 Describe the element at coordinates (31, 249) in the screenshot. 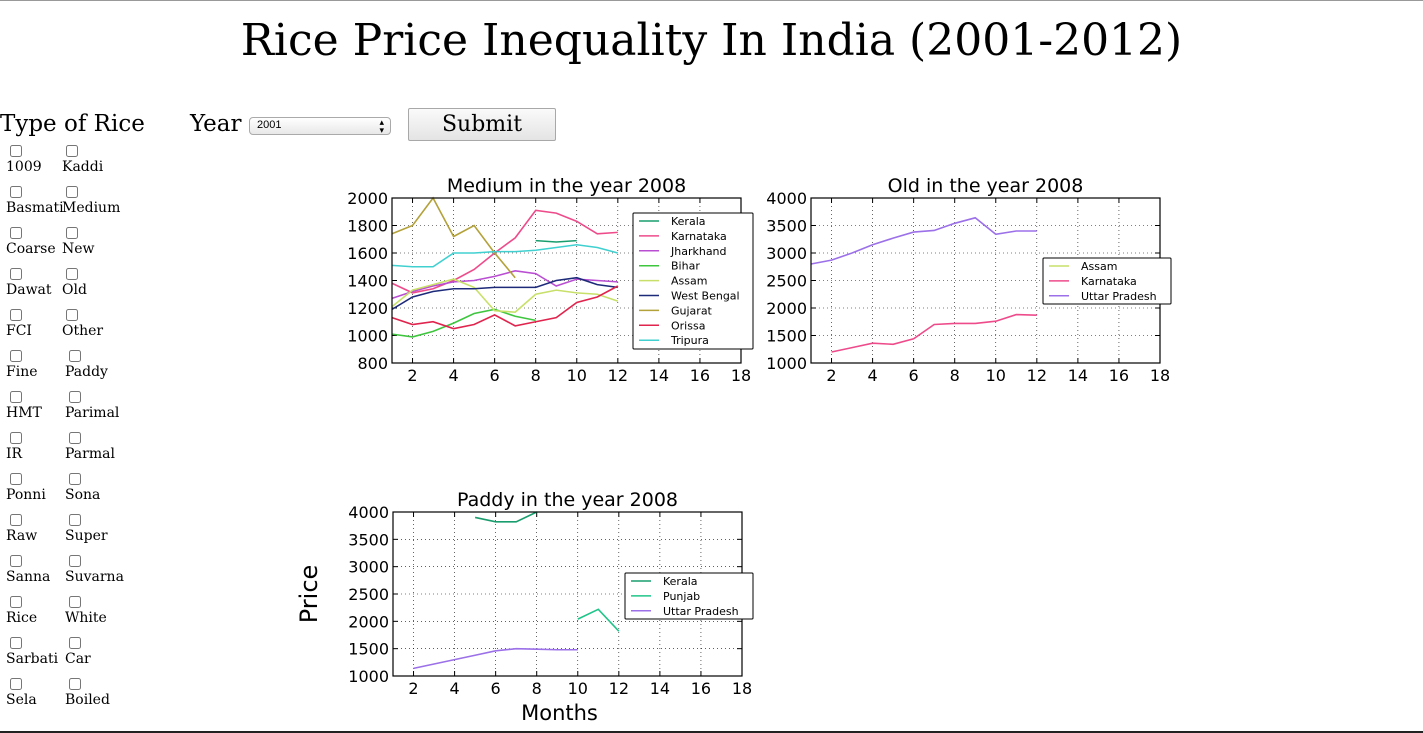

I see `rice-option-label: Coarse` at that location.